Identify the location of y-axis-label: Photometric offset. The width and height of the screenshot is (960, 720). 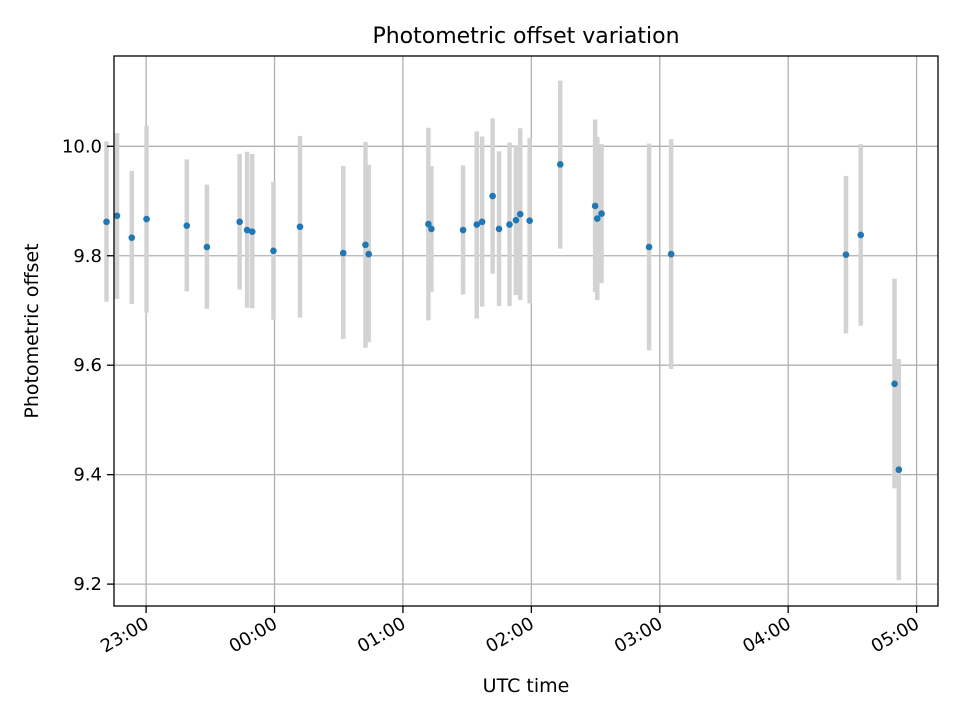
(32, 330).